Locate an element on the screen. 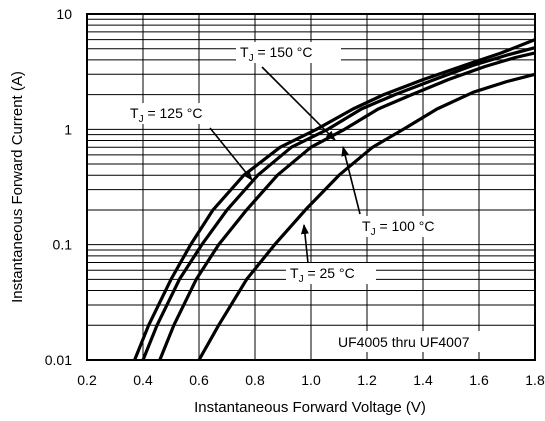  label-150c: TJ = 150 °C is located at coordinates (288, 53).